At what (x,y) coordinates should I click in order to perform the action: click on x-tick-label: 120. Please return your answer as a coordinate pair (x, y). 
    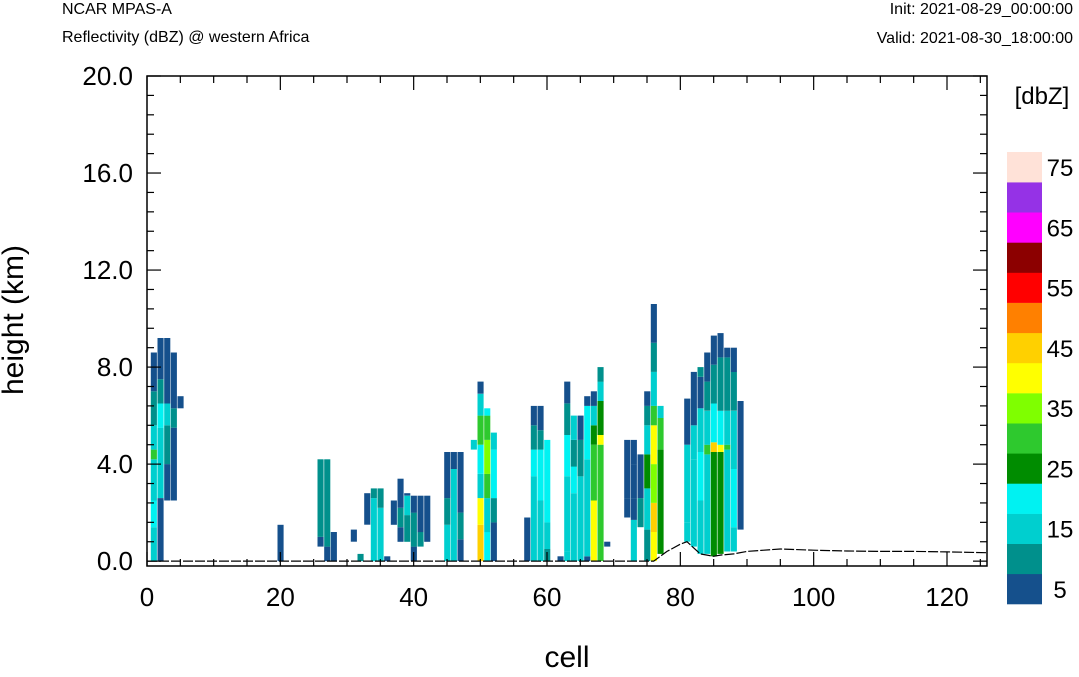
    Looking at the image, I should click on (946, 597).